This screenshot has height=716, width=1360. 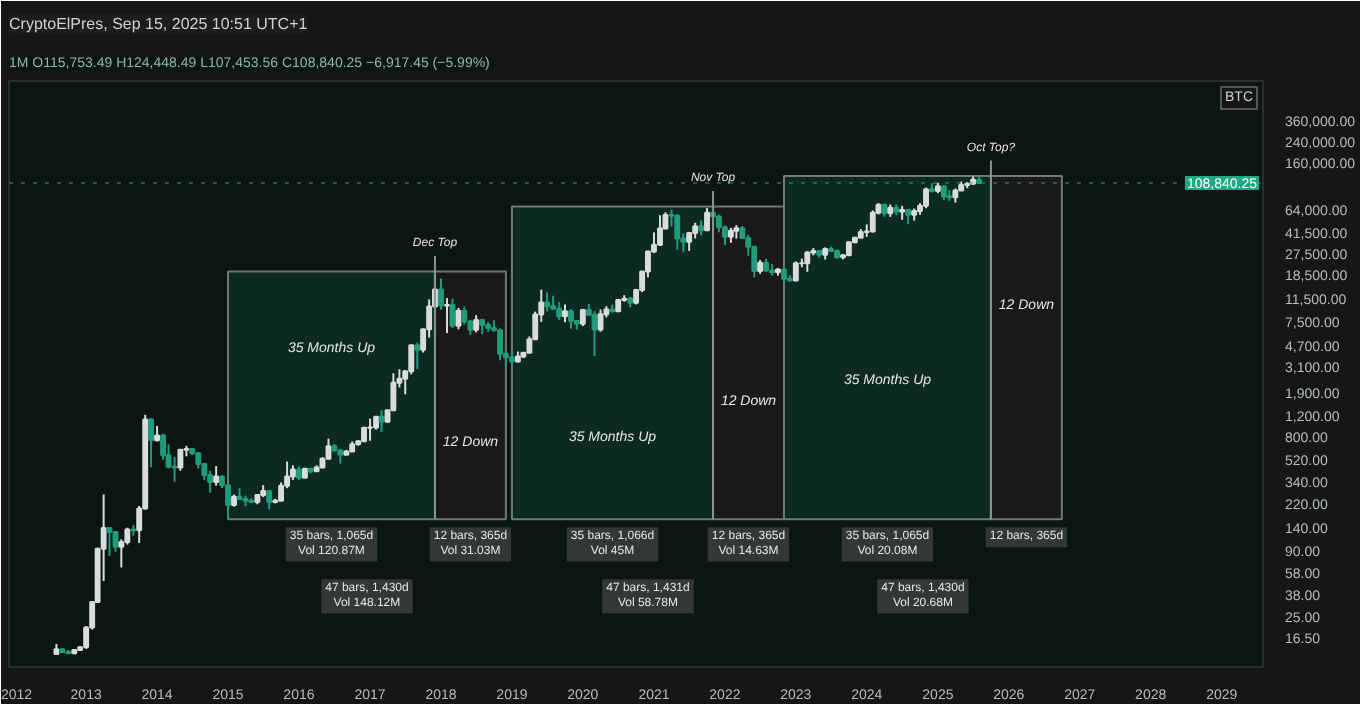 I want to click on chart-title: CryptoElPres, Sep 15, 2025 10:51 UTC+1, so click(x=159, y=24).